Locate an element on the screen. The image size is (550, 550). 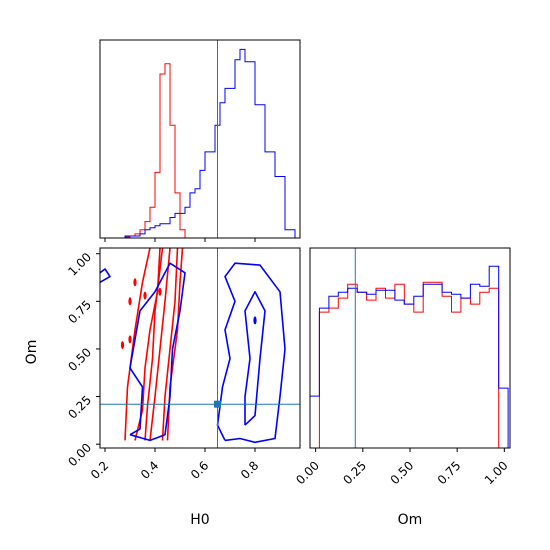
om-vs-h0-contours-series_b-contour-blob is located at coordinates (255, 320).